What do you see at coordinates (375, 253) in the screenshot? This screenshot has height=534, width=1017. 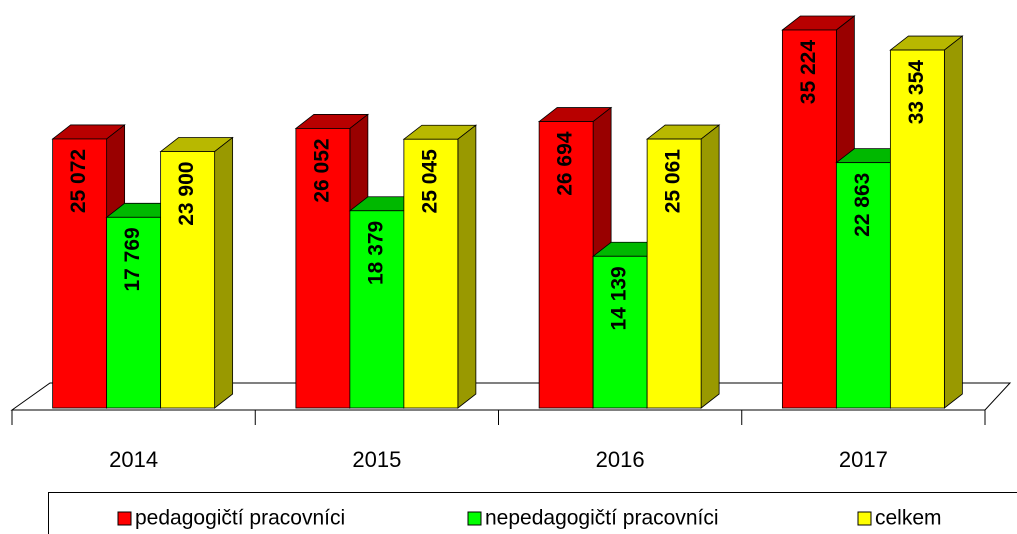 I see `value-label: 18 379` at bounding box center [375, 253].